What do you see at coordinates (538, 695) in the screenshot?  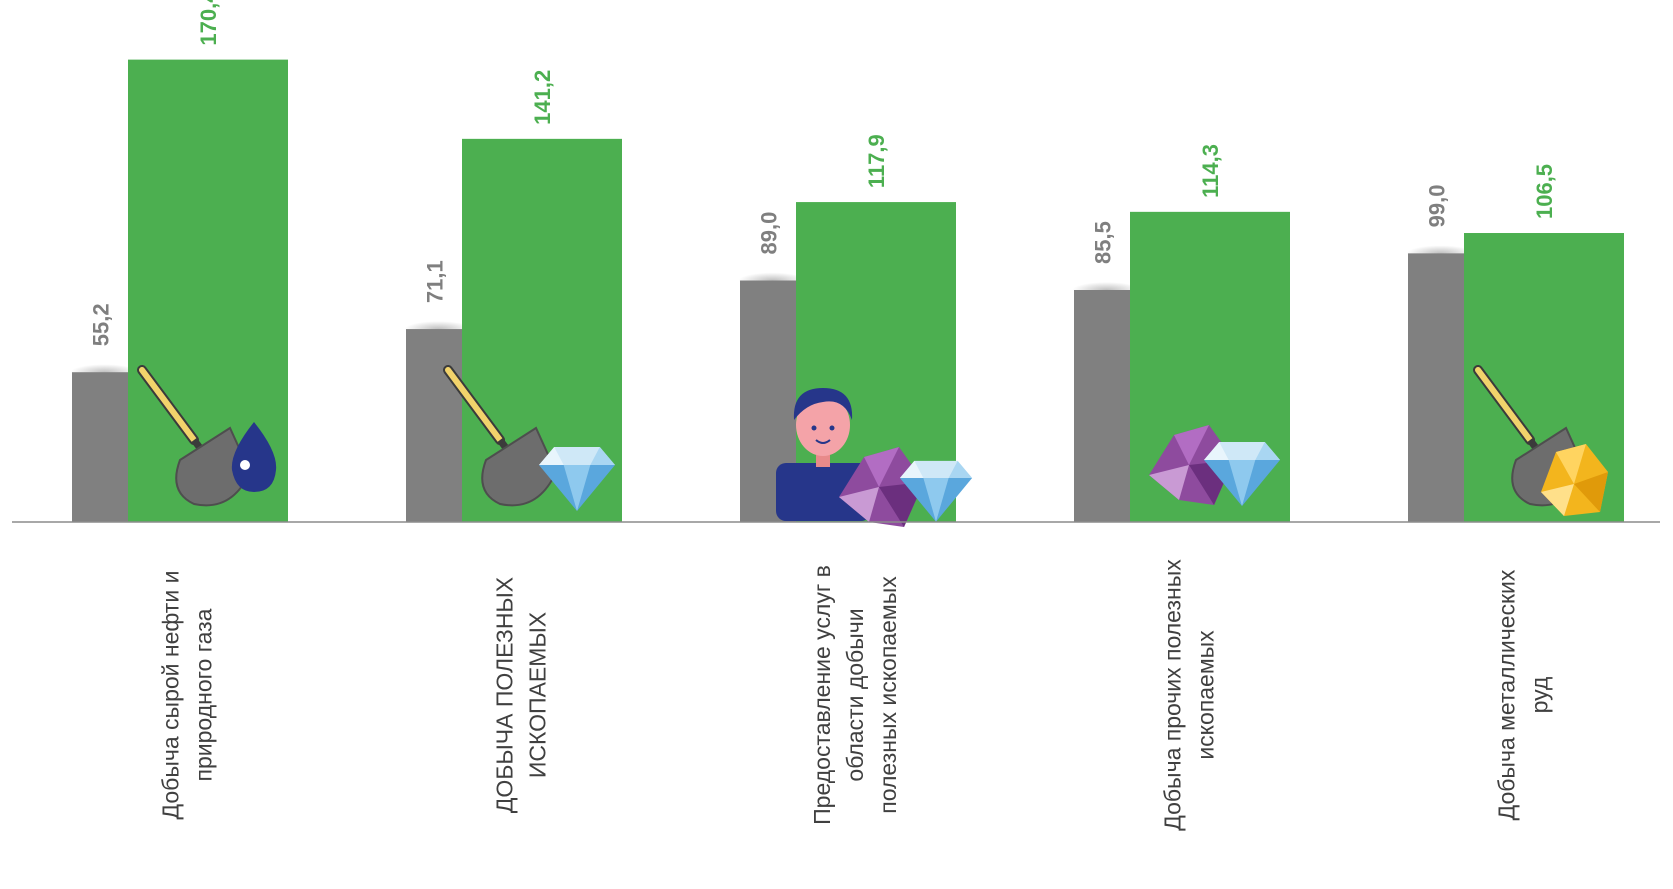 I see `category-label: ИСКОПАЕМЫХ` at bounding box center [538, 695].